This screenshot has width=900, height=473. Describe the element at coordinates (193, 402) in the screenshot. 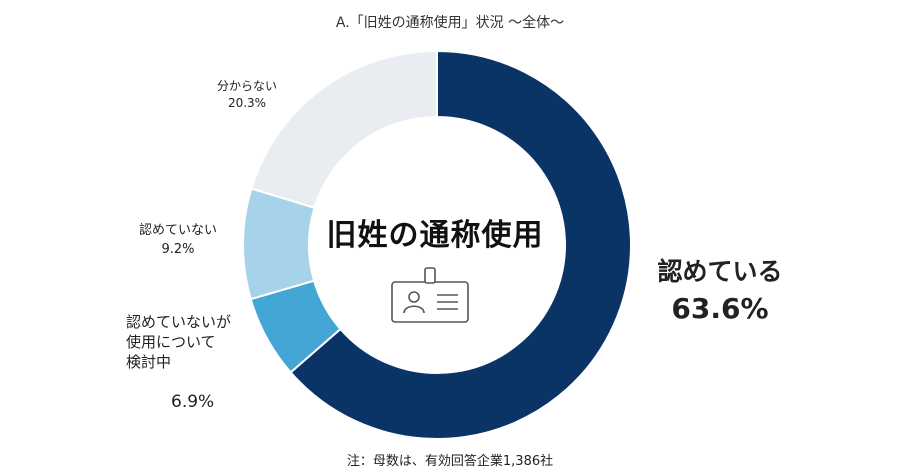

I see `slice-value-considering: 6.9%` at that location.